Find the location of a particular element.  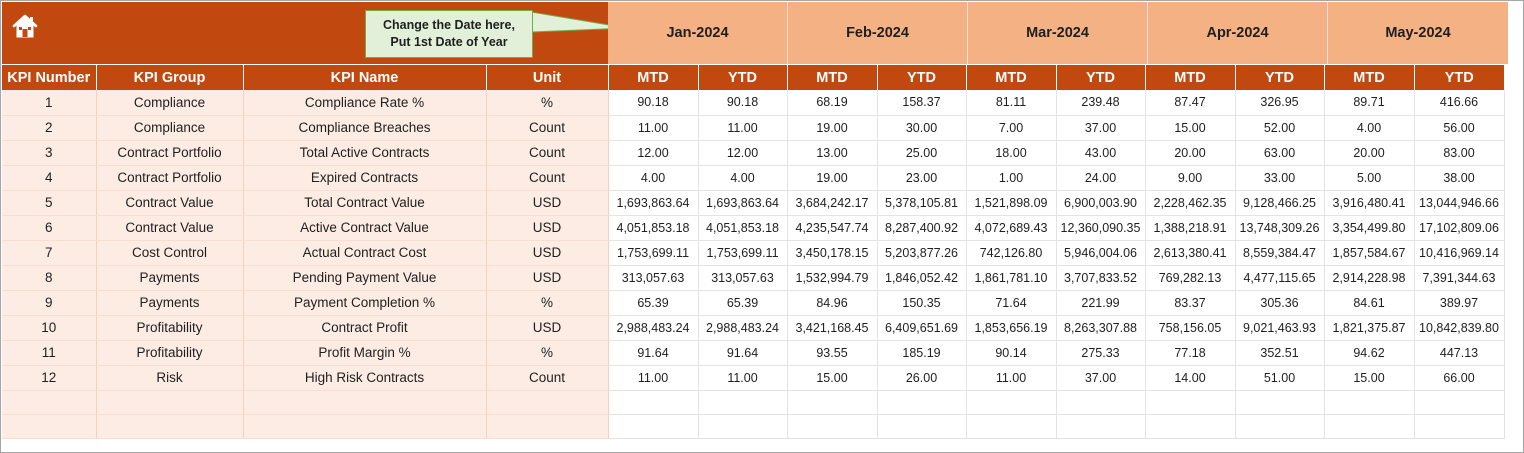

mtd-value-cell: 4,235,547.74 is located at coordinates (832, 228).